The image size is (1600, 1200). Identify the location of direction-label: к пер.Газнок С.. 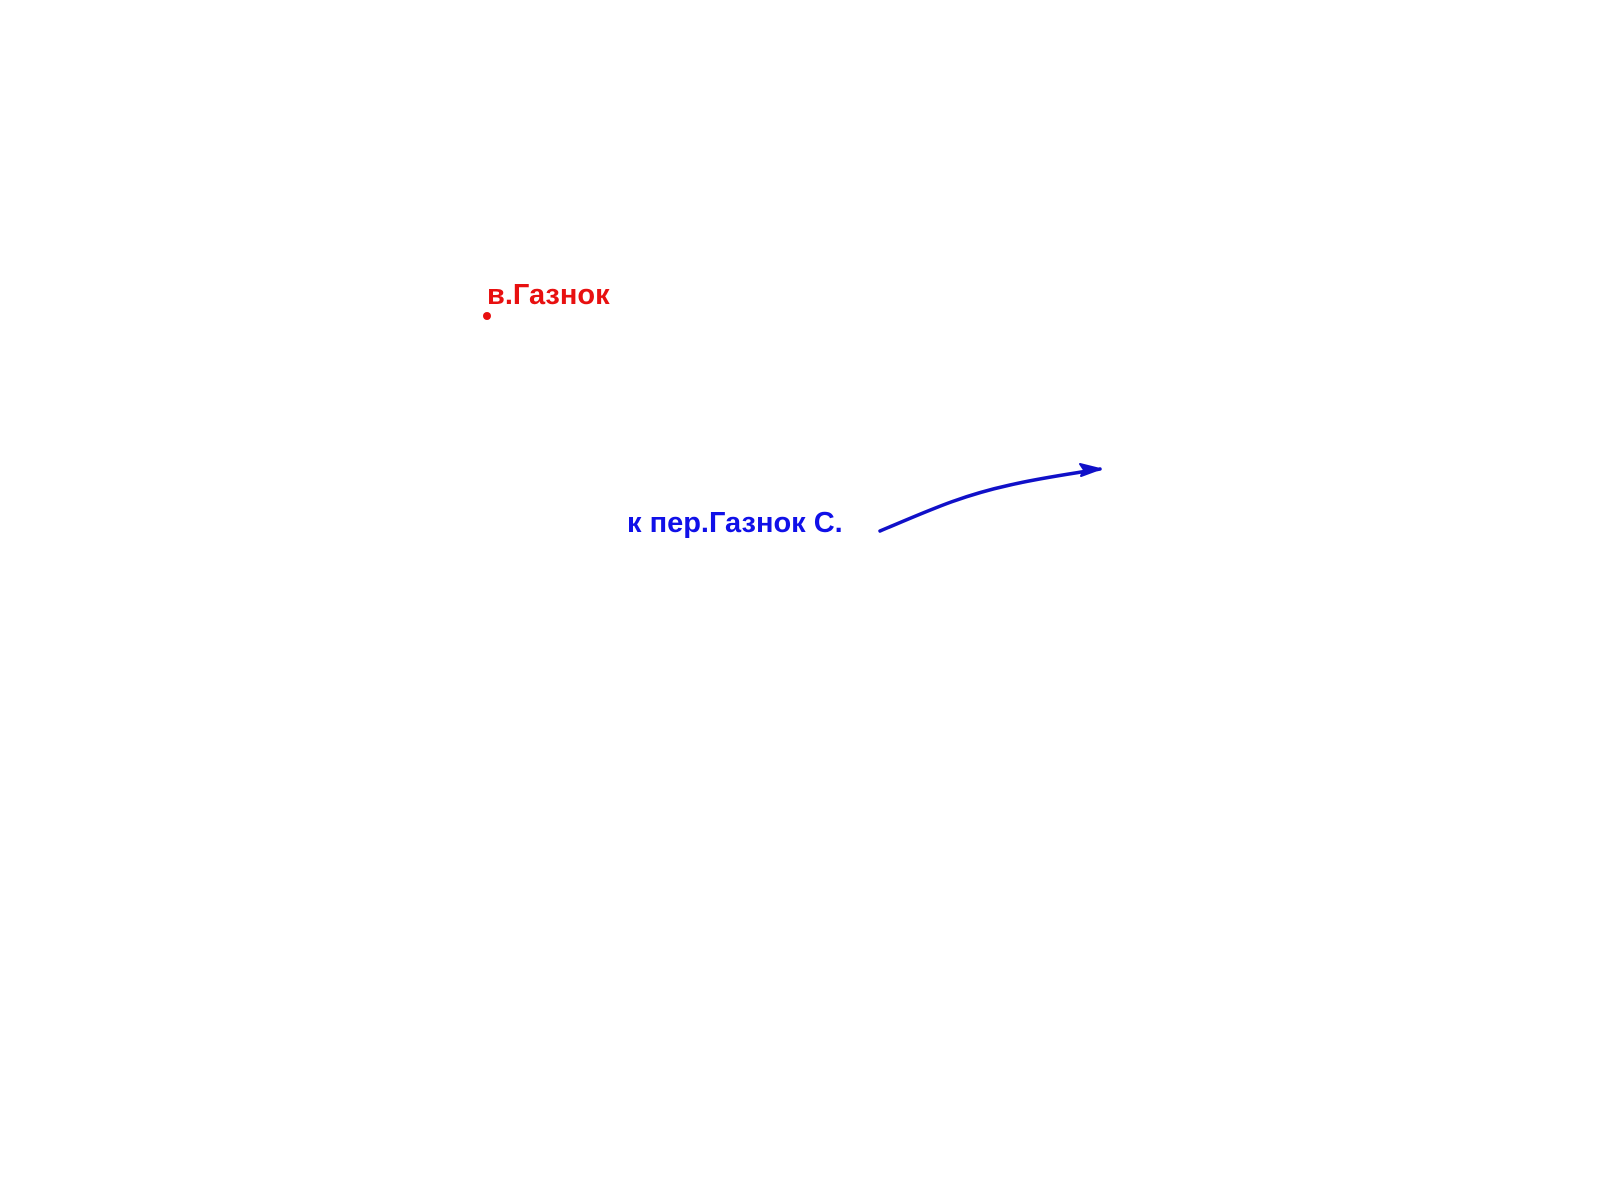
(735, 523).